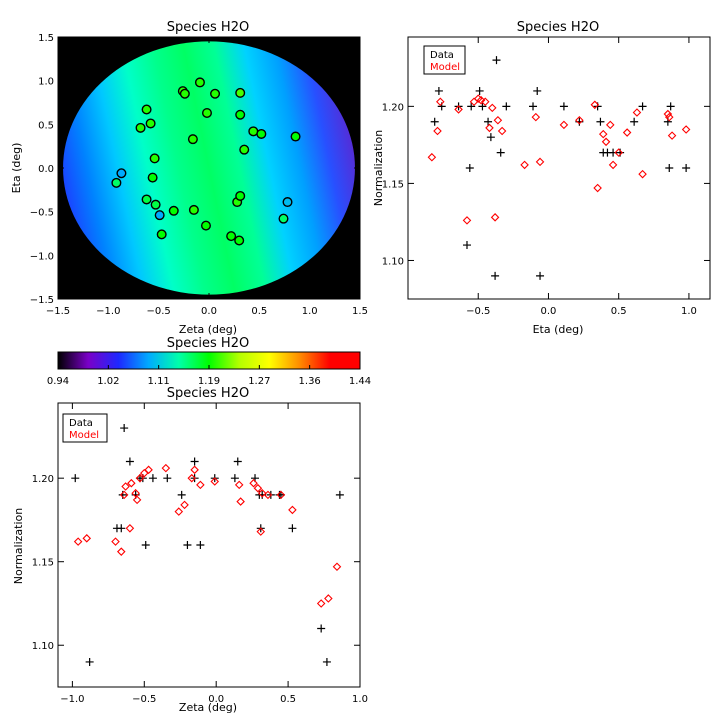  Describe the element at coordinates (108, 311) in the screenshot. I see `map-xtick-label: −1.0` at that location.